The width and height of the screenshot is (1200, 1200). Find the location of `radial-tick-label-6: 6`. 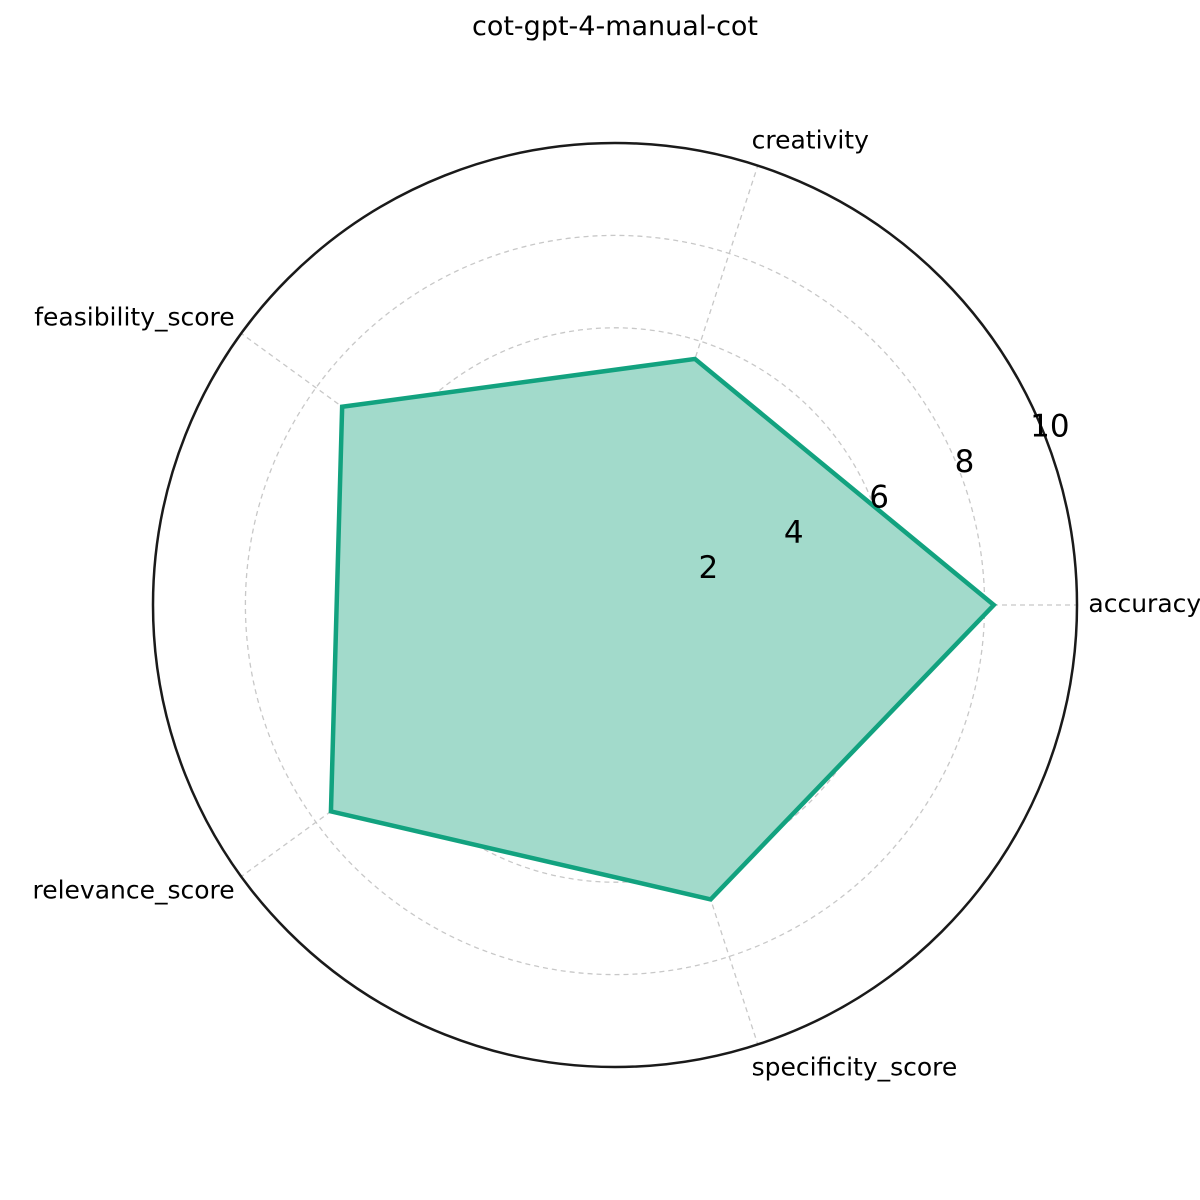

radial-tick-label-6: 6 is located at coordinates (879, 497).